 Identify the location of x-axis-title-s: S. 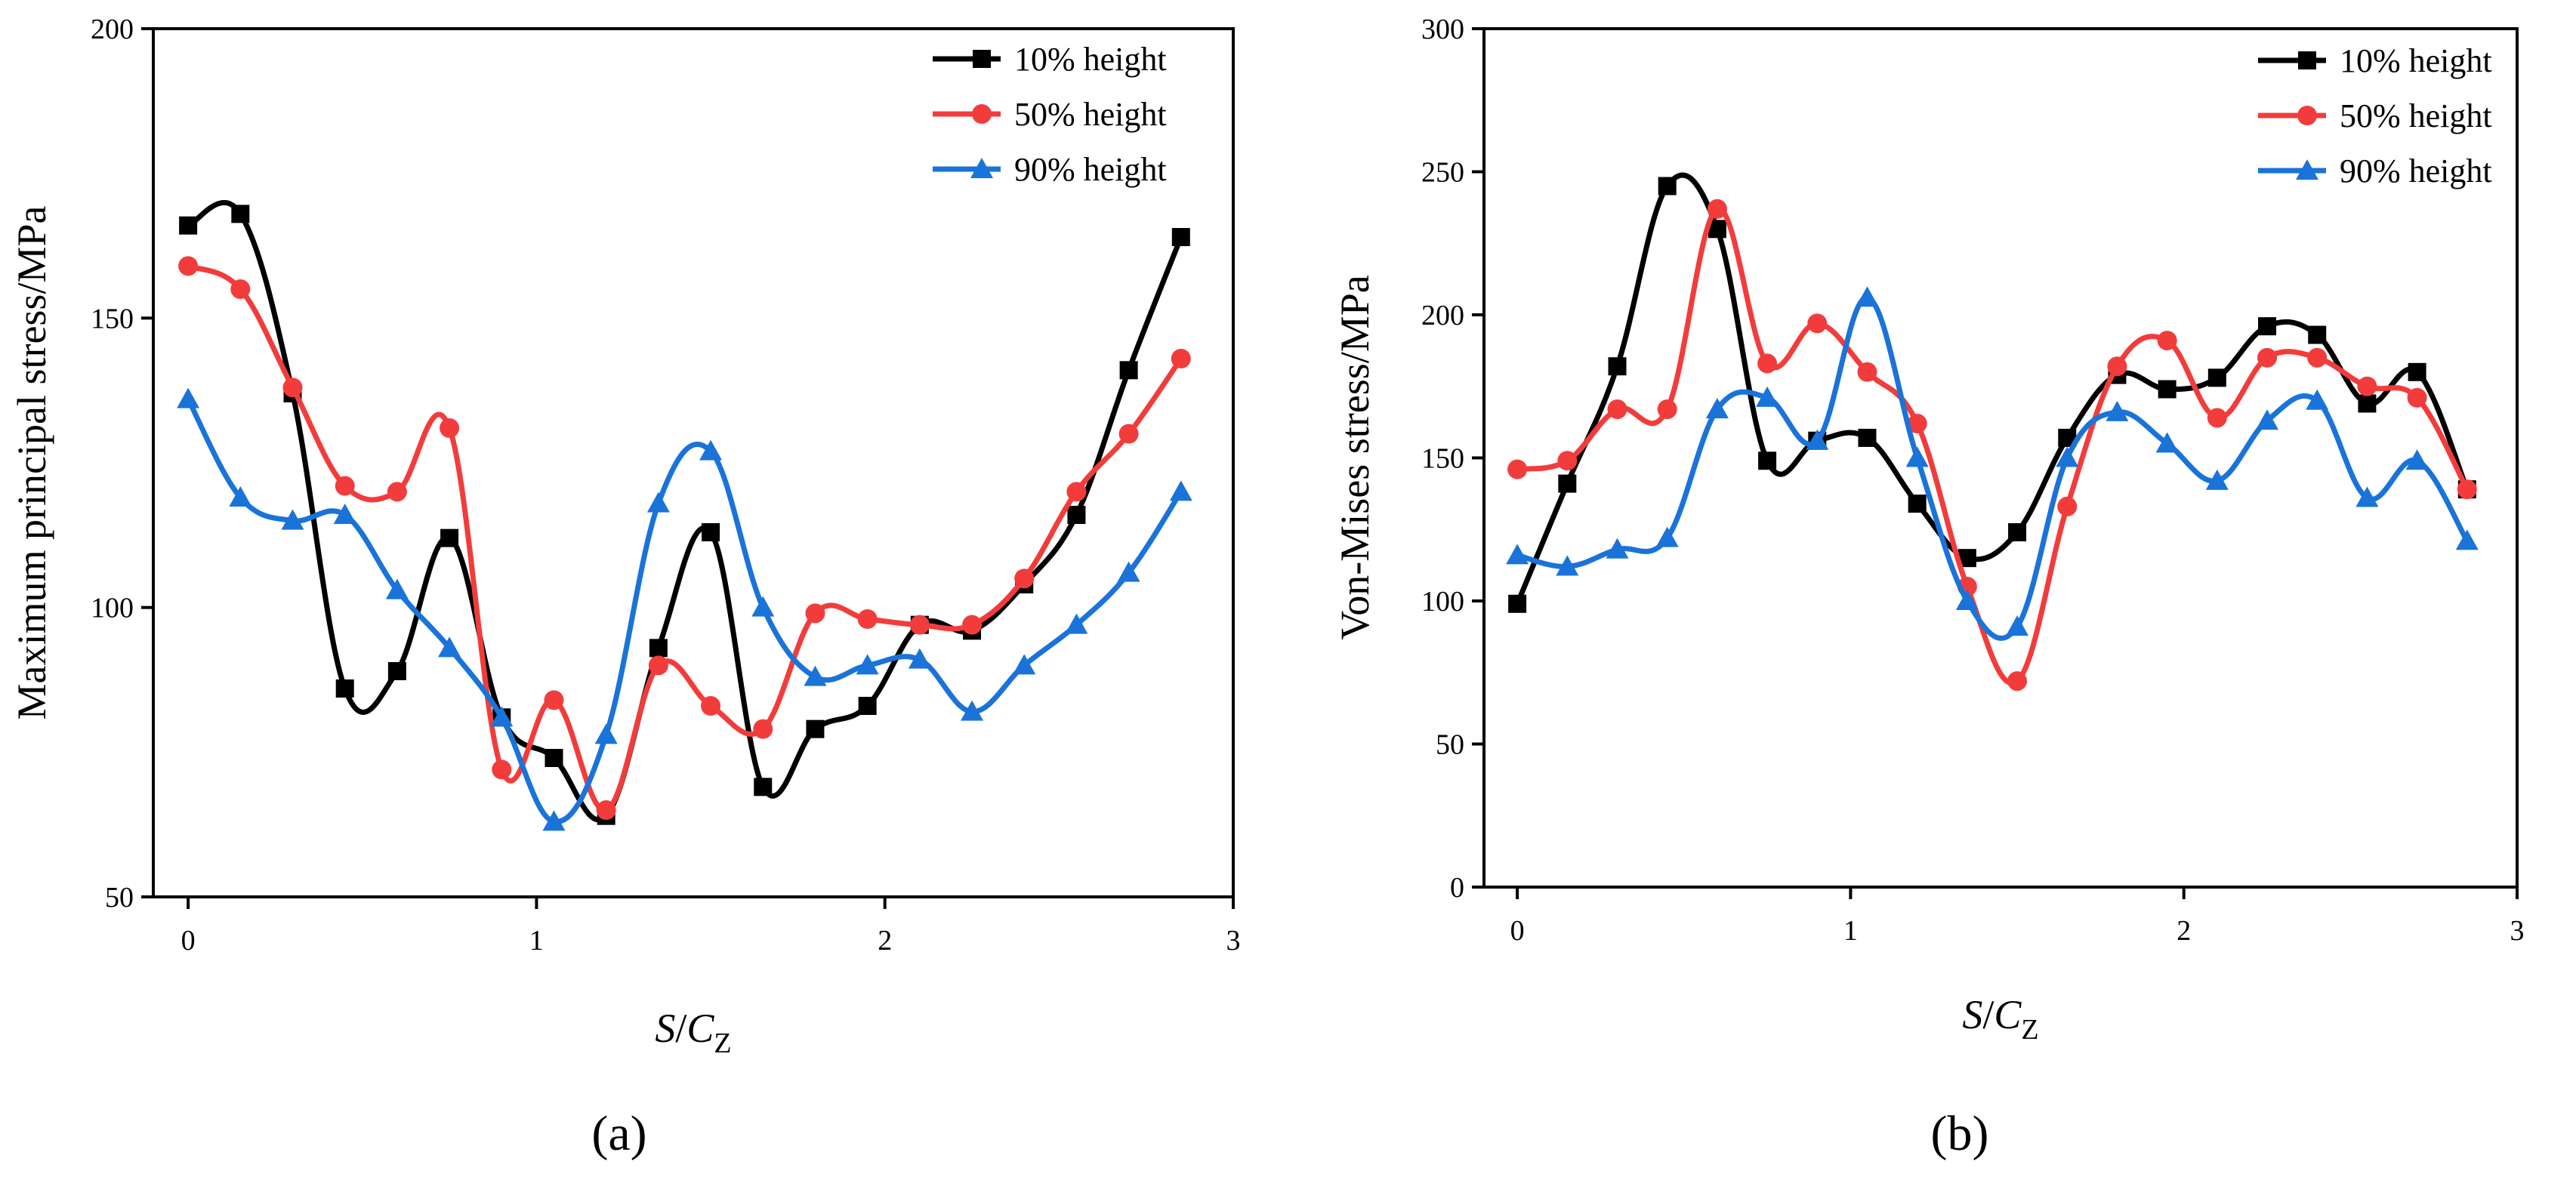
(1972, 1014).